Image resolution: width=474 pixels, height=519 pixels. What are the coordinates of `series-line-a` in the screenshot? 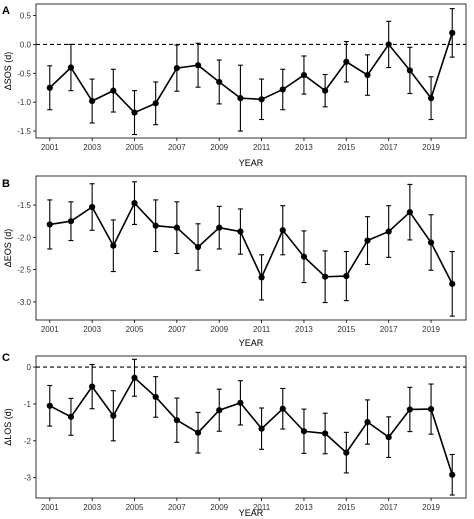 It's located at (251, 73).